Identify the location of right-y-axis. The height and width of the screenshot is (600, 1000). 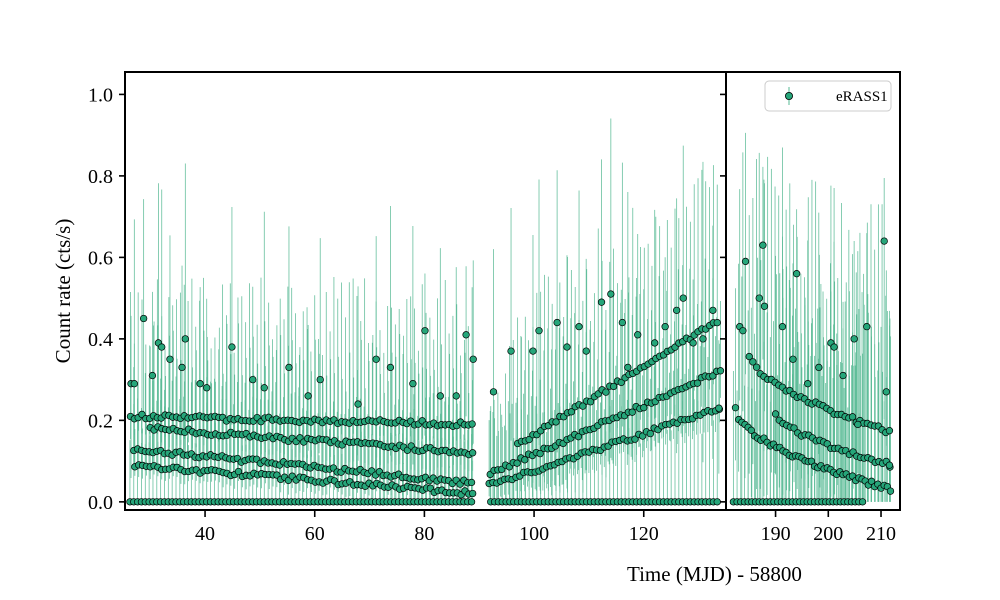
(723, 298).